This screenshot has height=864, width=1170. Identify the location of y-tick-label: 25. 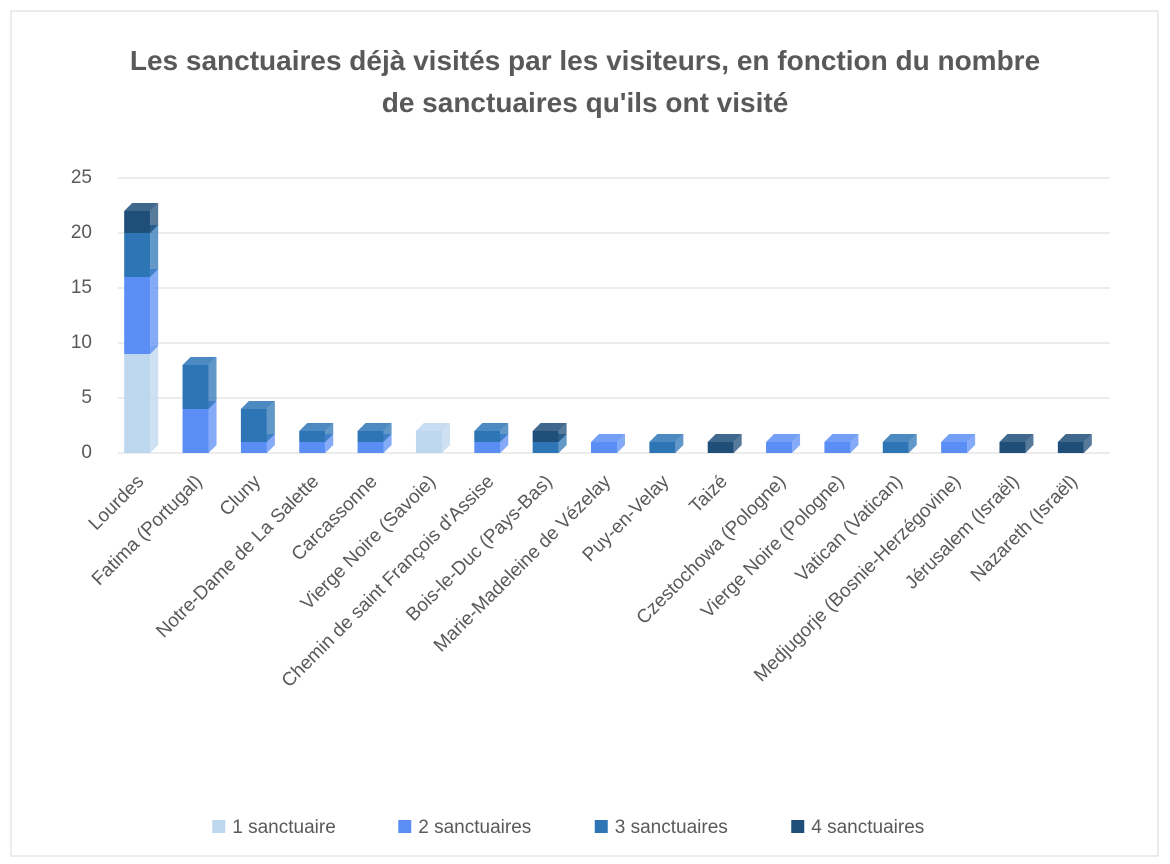
(81, 177).